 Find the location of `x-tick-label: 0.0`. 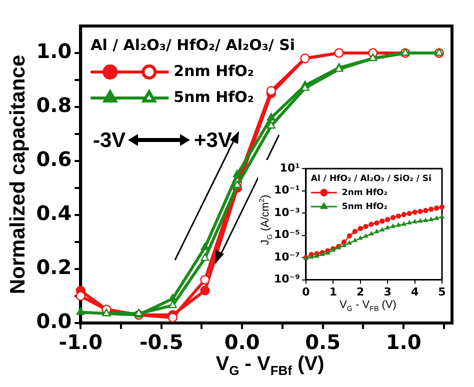

x-tick-label: 0.0 is located at coordinates (242, 342).